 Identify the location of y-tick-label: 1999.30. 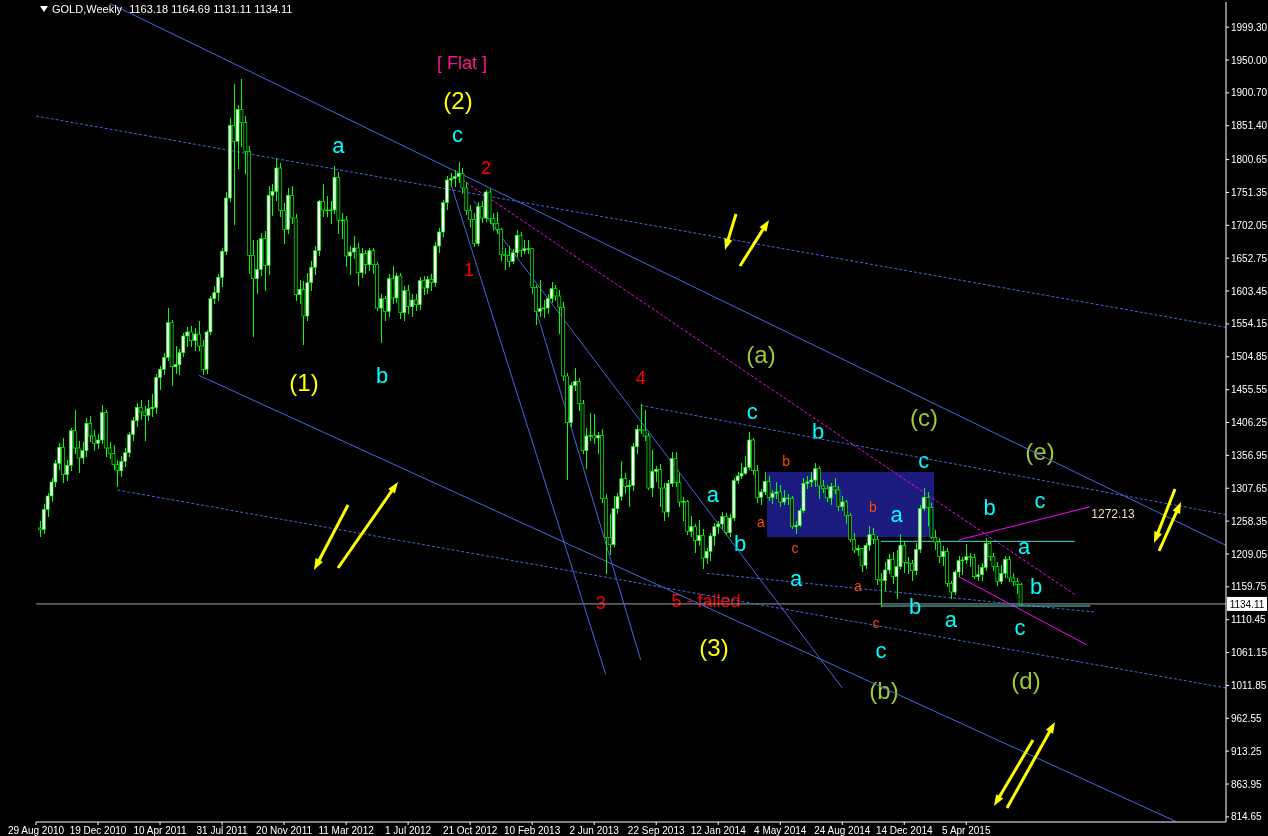
(1249, 27).